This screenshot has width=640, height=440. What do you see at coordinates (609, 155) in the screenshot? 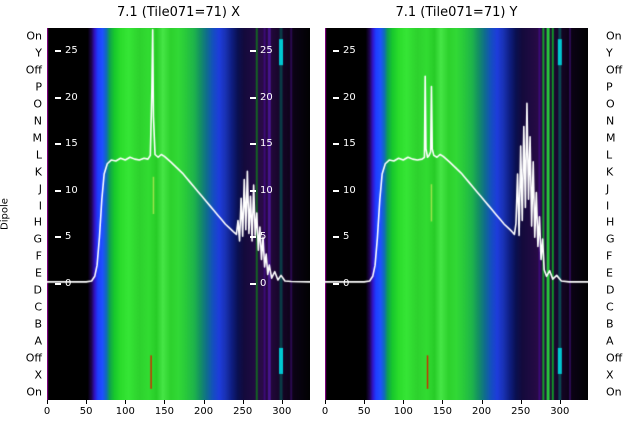
I see `dipole-label-right: L` at bounding box center [609, 155].